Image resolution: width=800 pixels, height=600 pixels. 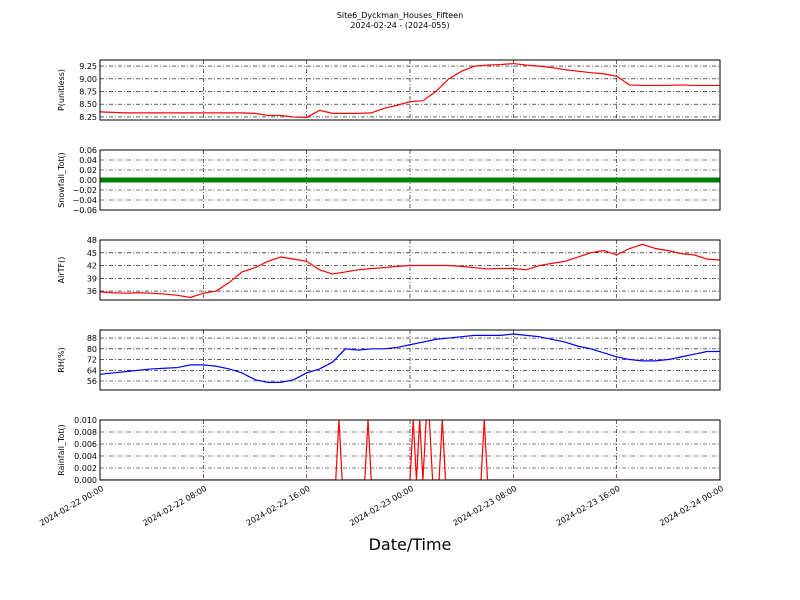 I want to click on chart-subtitle: 2024-02-24 - (2024-055), so click(x=399, y=25).